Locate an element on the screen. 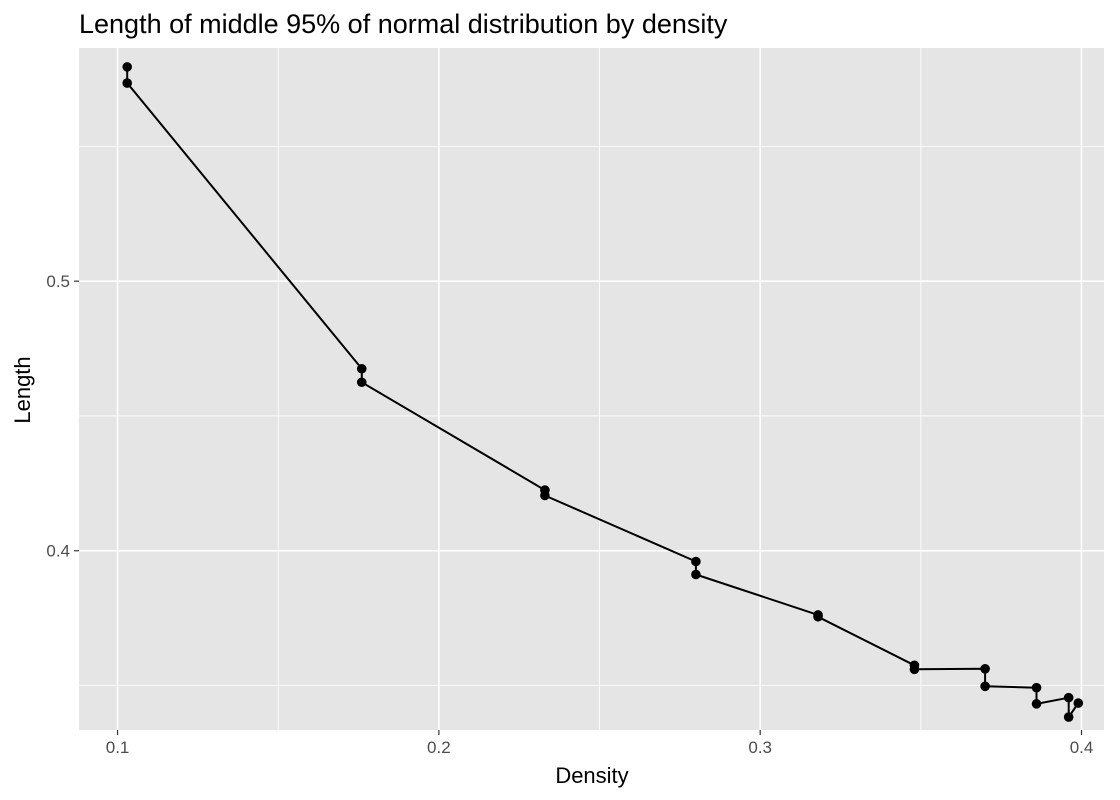 The height and width of the screenshot is (800, 1120). x-axis: 0.1 0.2 0.3 0.4 is located at coordinates (600, 743).